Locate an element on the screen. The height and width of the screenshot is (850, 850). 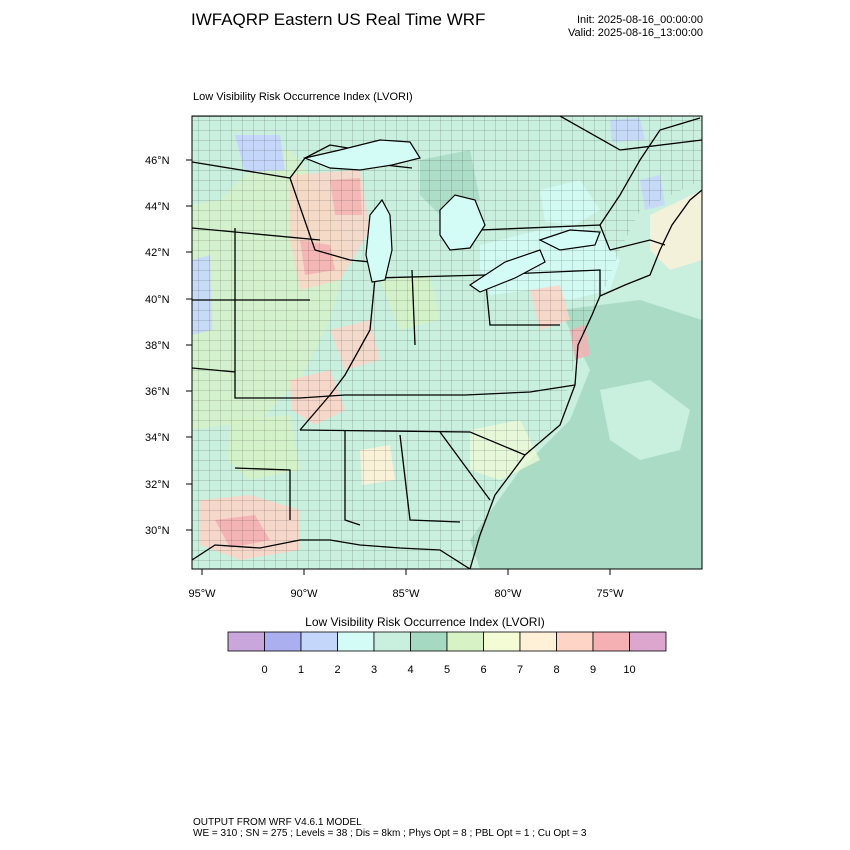
lon-label: 95°W is located at coordinates (202, 594).